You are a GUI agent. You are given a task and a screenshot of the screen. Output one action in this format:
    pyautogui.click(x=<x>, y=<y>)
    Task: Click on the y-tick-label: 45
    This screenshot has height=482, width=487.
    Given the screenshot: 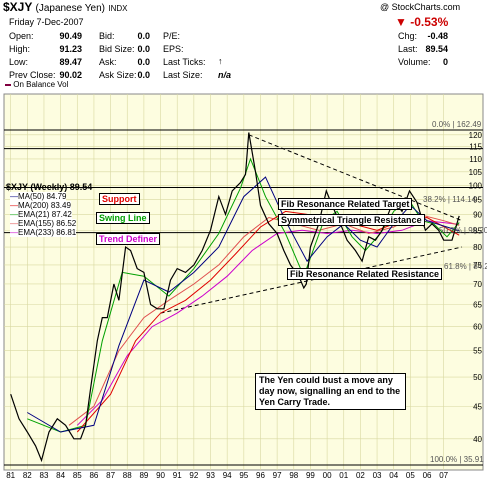 What is the action you would take?
    pyautogui.click(x=477, y=406)
    